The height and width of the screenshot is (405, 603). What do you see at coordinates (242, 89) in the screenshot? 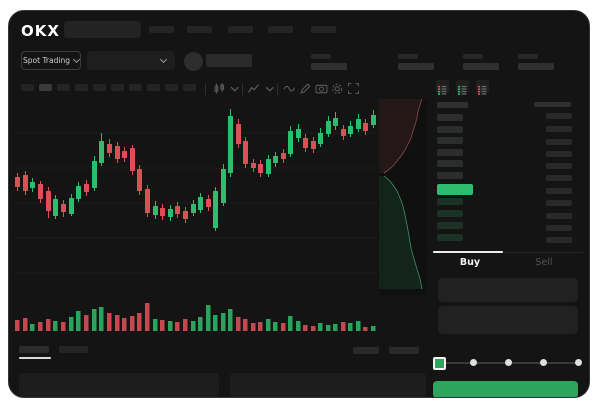
I see `toolbar-divider` at bounding box center [242, 89].